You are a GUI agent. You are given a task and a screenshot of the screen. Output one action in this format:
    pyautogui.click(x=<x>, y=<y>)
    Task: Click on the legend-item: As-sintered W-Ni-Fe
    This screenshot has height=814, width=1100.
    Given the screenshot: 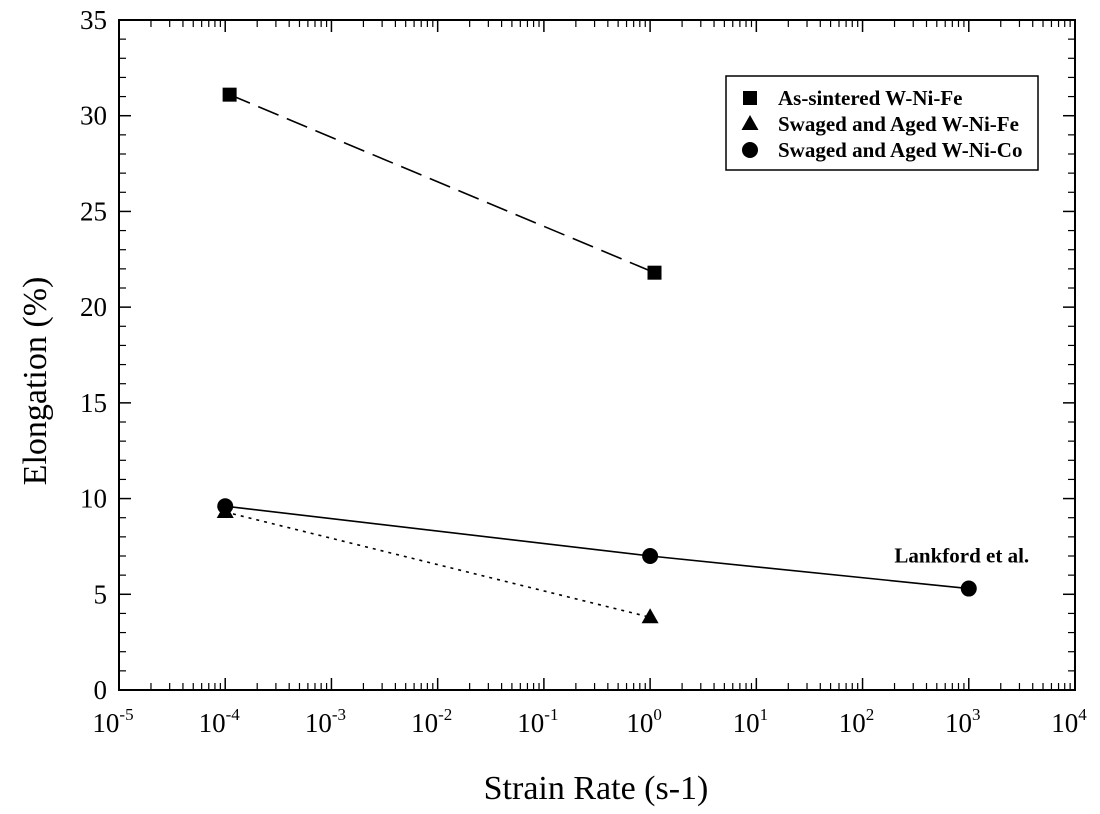 What is the action you would take?
    pyautogui.click(x=853, y=98)
    